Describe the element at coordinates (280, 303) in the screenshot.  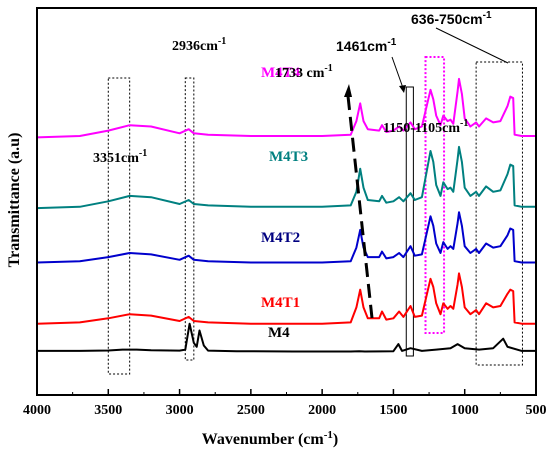
I see `series-label-m4t1: M4T1` at that location.